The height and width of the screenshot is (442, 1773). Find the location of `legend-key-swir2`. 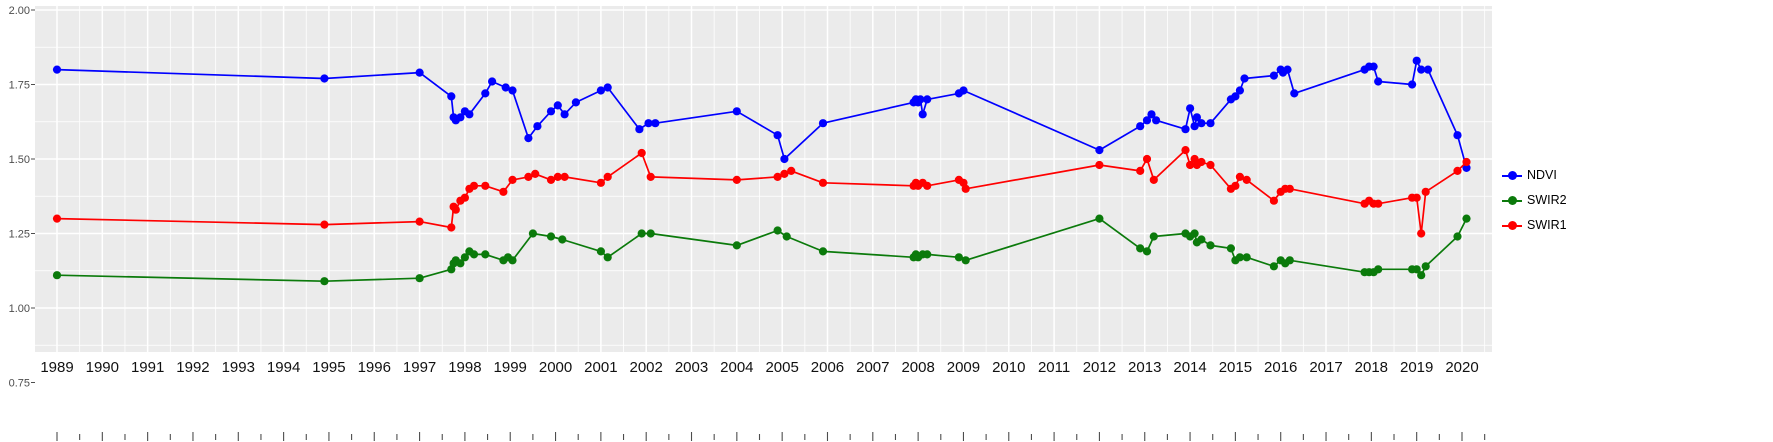

legend-key-swir2 is located at coordinates (1512, 200).